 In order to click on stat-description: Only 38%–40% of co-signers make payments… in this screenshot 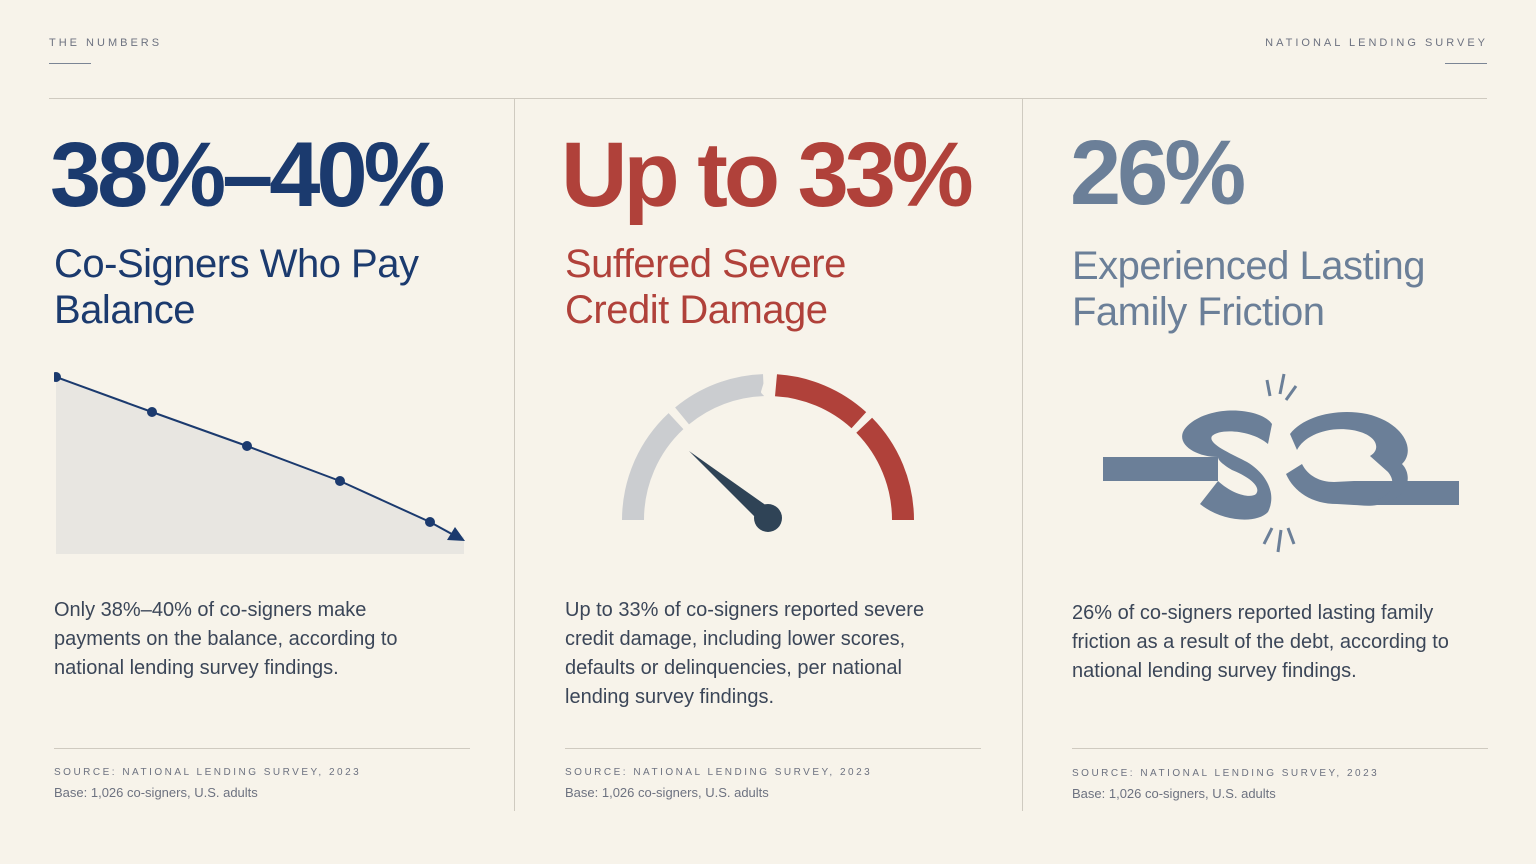, I will do `click(226, 639)`.